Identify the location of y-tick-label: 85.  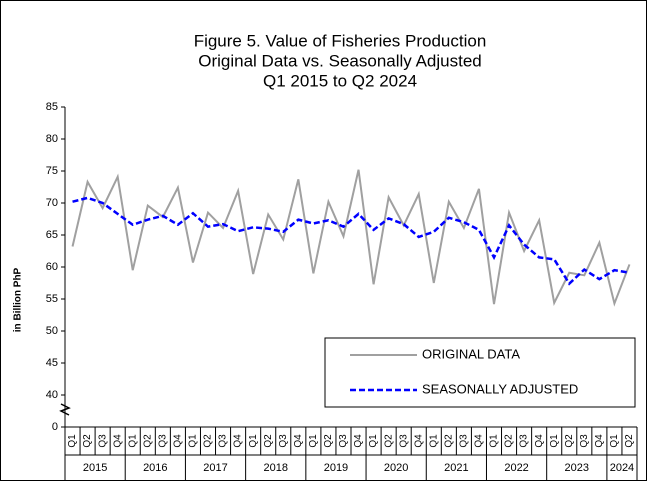
(52, 107).